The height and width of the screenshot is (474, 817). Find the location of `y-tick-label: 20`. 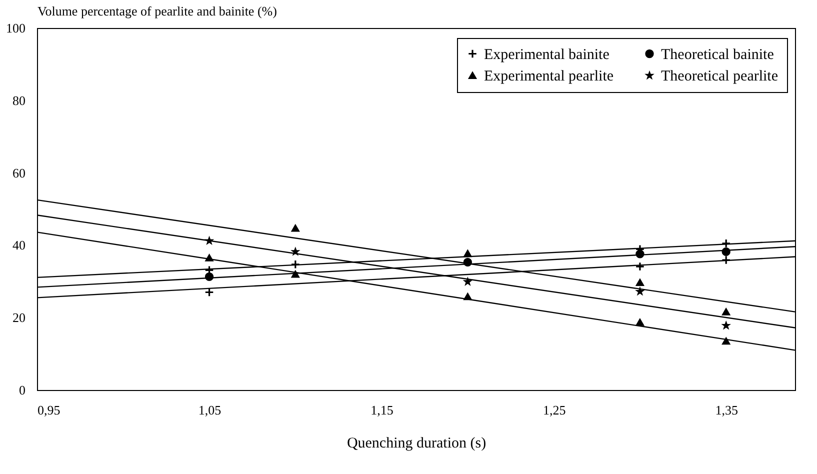

y-tick-label: 20 is located at coordinates (19, 318).